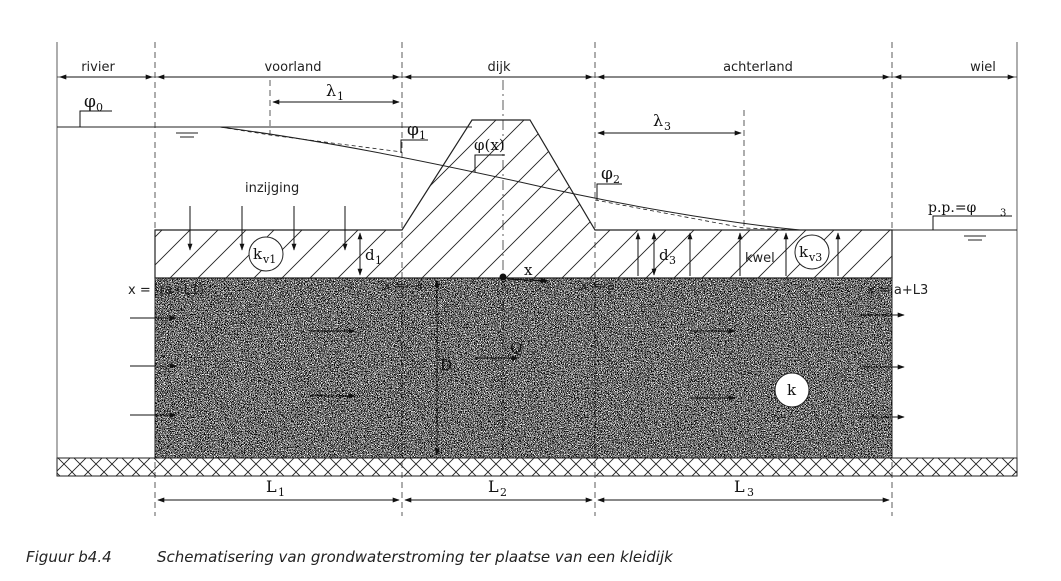  I want to click on x-axis-arrow, so click(527, 280).